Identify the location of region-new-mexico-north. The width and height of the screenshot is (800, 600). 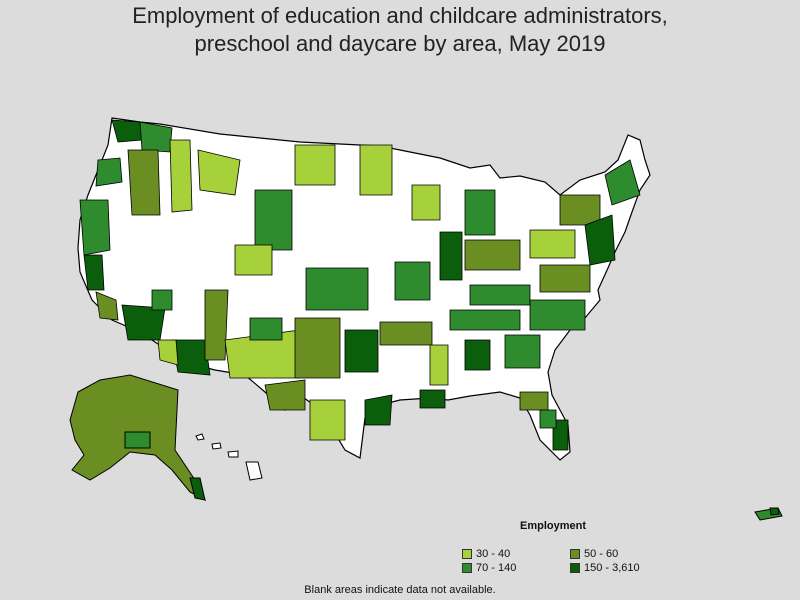
(266, 329).